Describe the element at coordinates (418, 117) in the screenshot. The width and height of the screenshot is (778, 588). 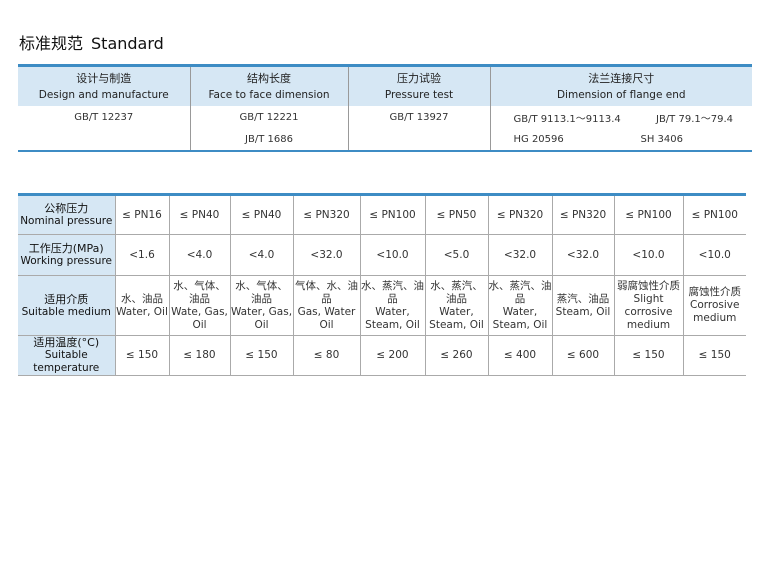
I see `pressure-test-standard: GB/T 13927` at that location.